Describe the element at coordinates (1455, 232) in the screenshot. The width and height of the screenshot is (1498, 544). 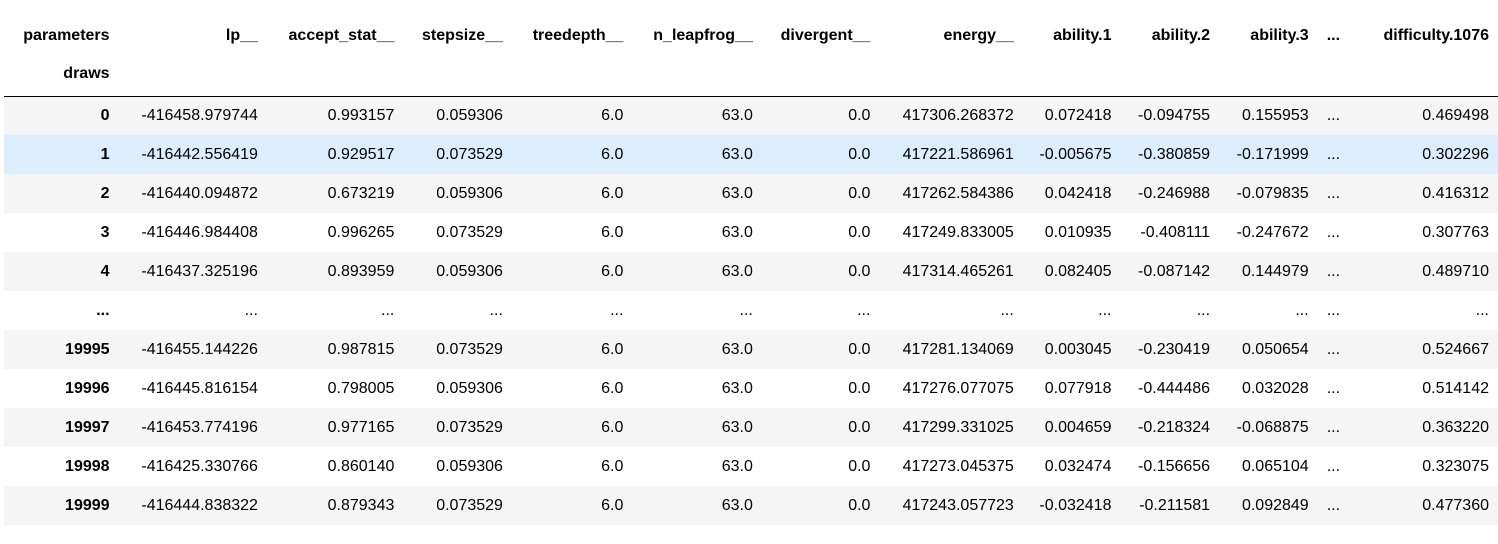
I see `table-cell: 0.307763` at that location.